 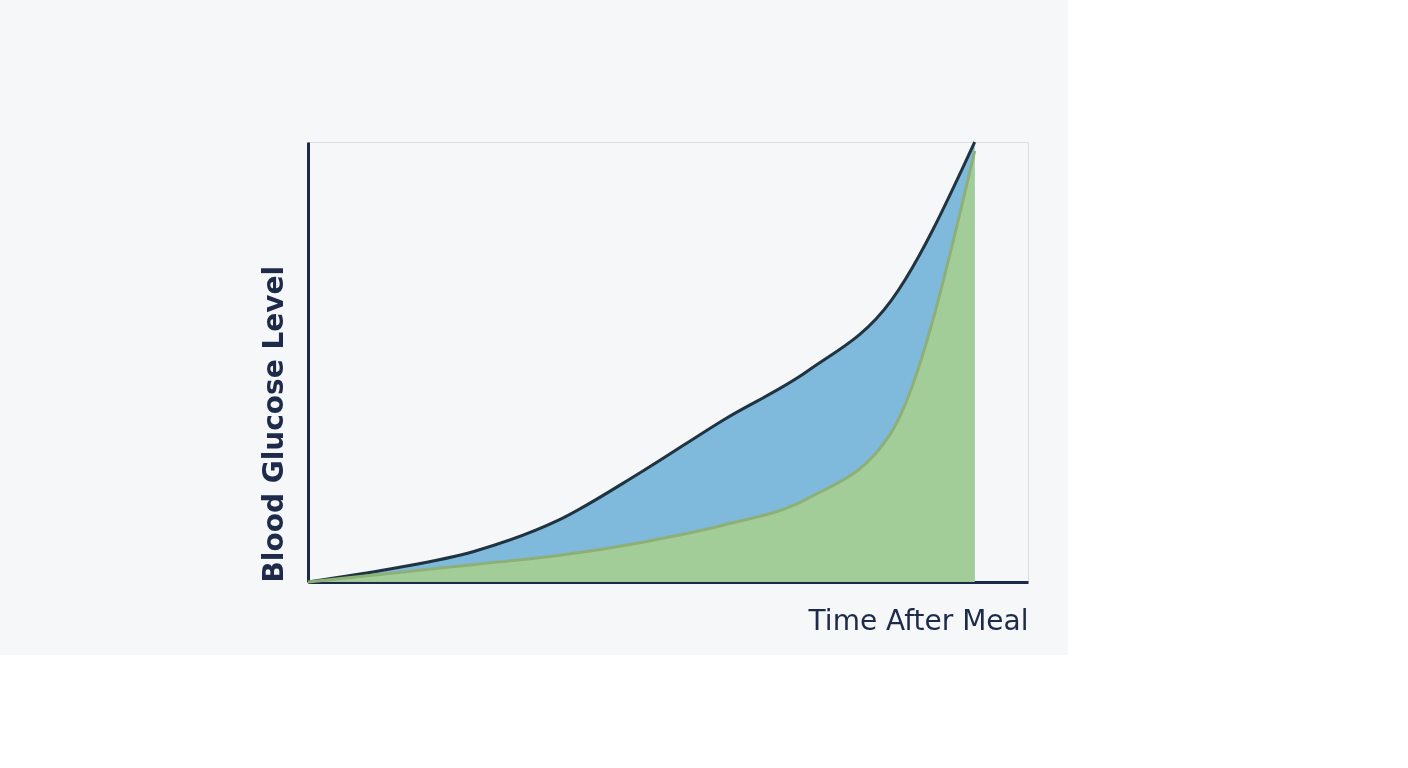 I want to click on x-axis-title: Time After Meal, so click(x=918, y=620).